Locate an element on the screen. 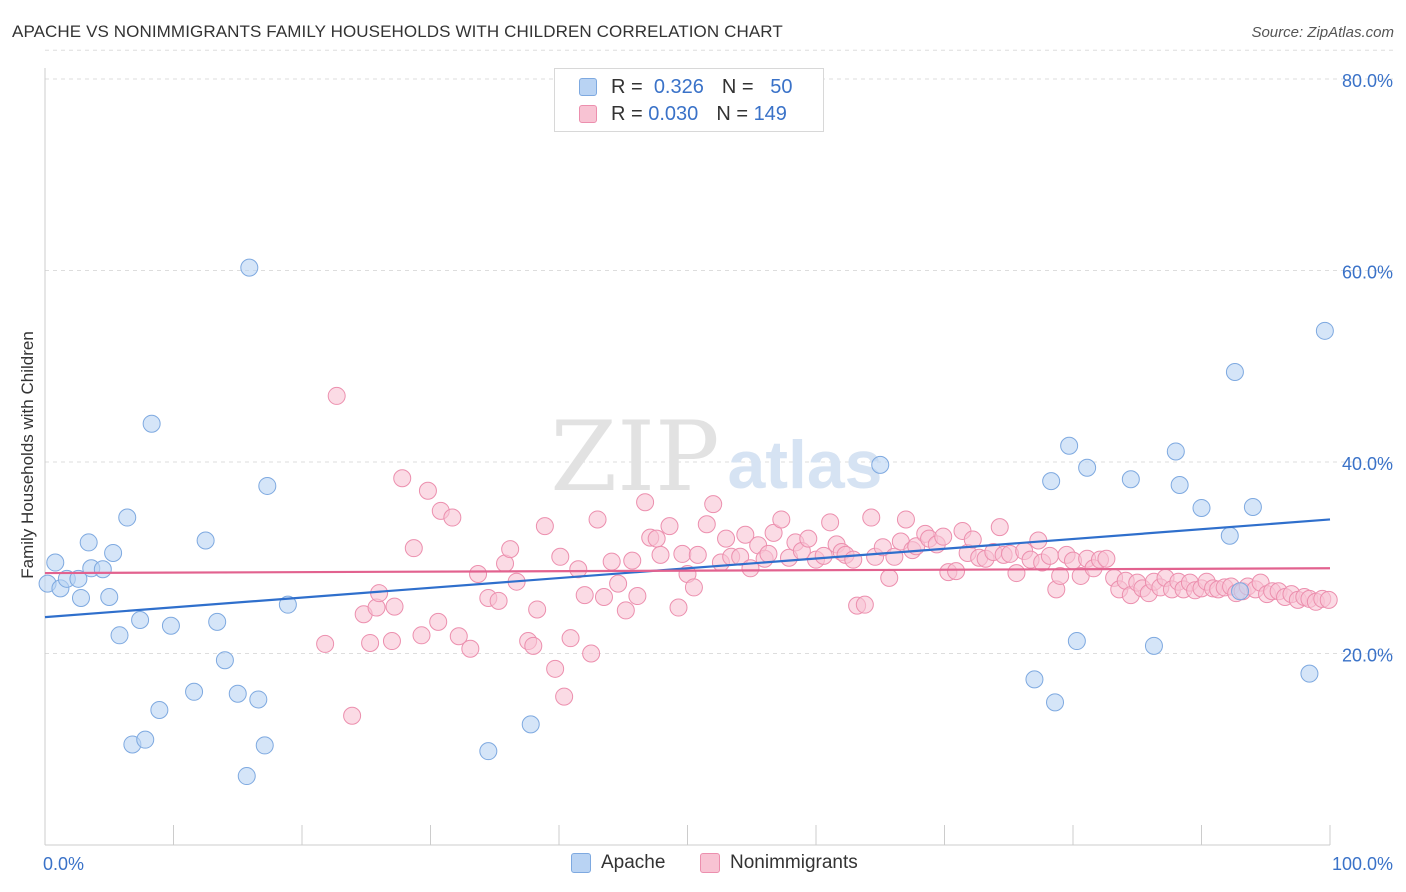 The image size is (1406, 892). y-tick-label-40: 40.0% is located at coordinates (1367, 464).